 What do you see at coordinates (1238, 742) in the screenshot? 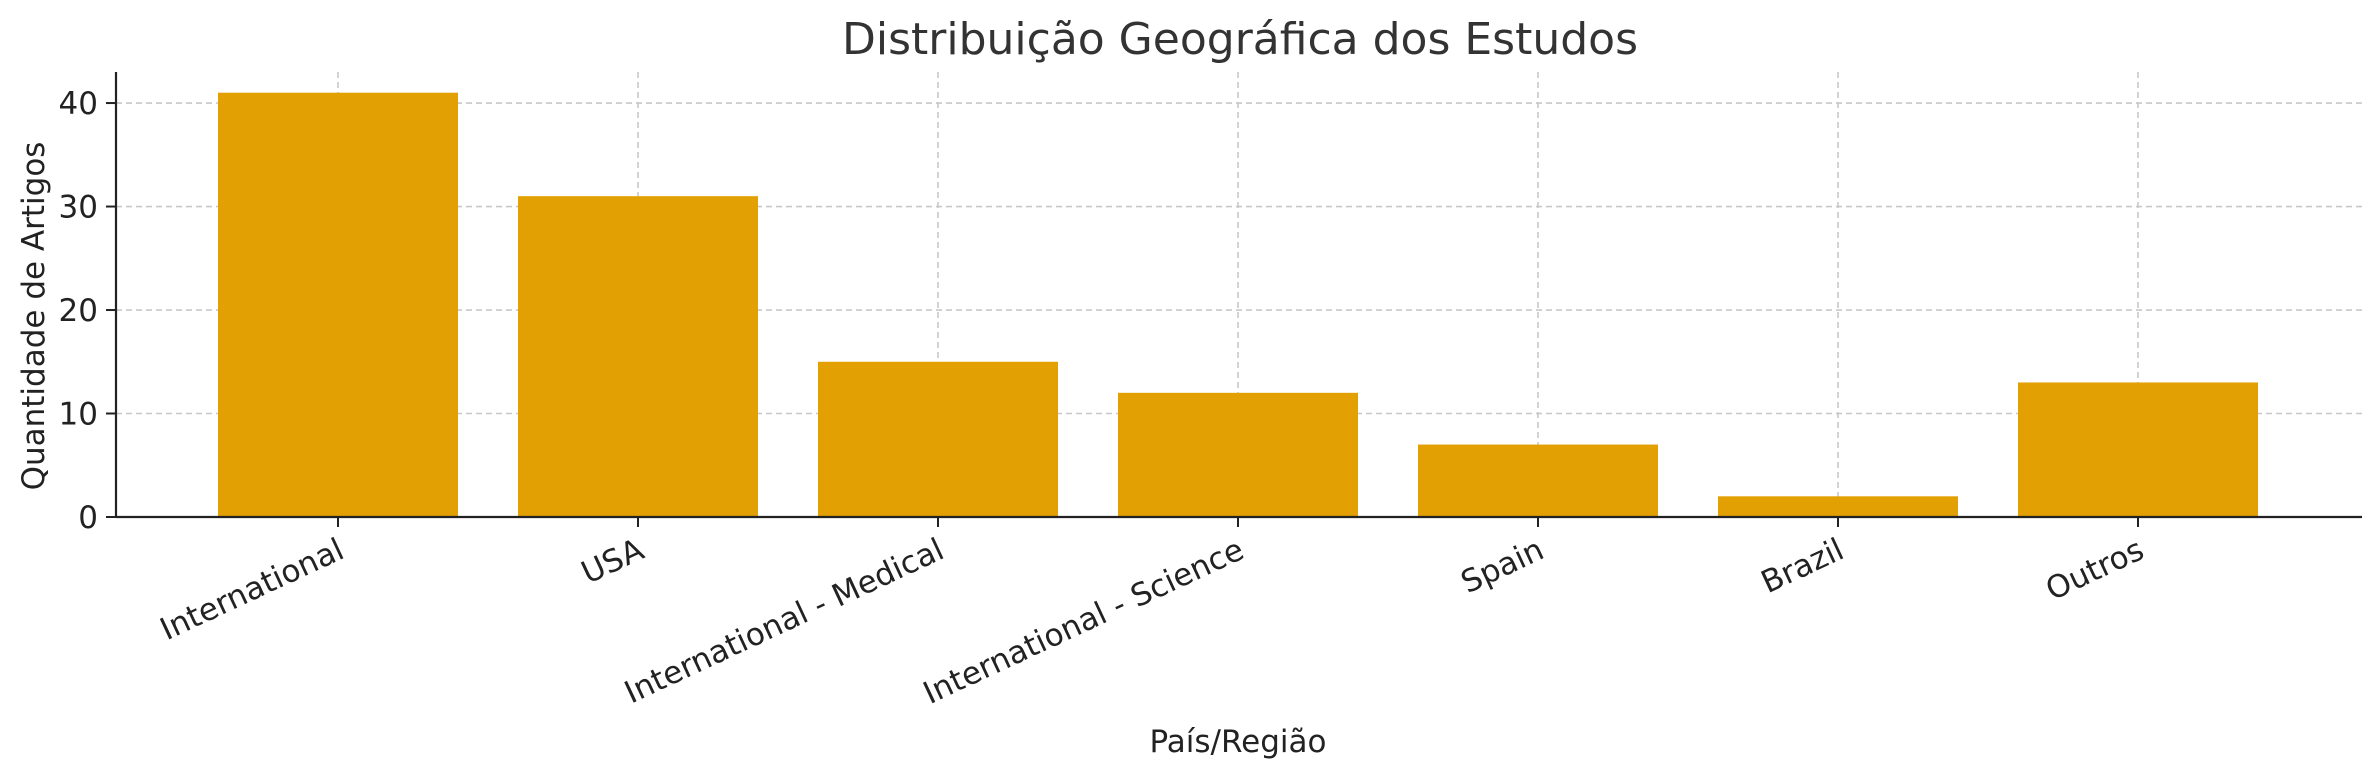
I see `x-axis-label: País/Região` at bounding box center [1238, 742].